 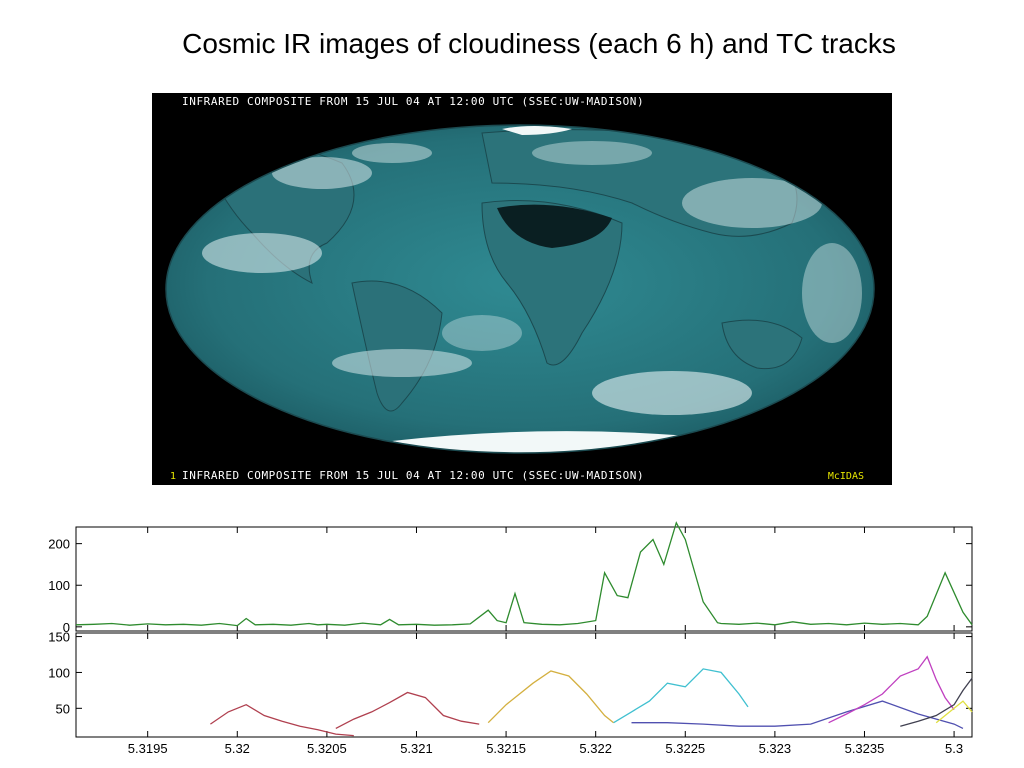 I want to click on x-tick-label: 5.3225, so click(x=685, y=748).